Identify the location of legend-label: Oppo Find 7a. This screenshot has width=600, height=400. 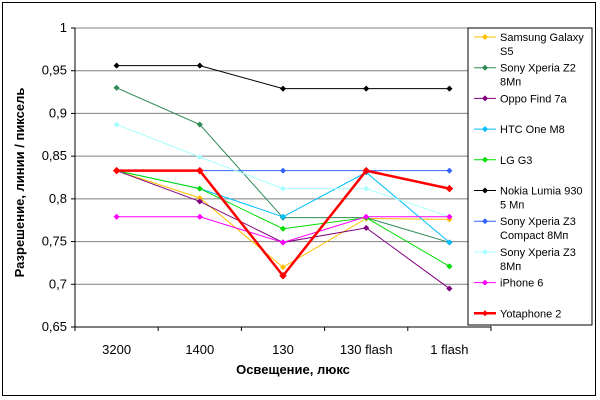
(534, 99).